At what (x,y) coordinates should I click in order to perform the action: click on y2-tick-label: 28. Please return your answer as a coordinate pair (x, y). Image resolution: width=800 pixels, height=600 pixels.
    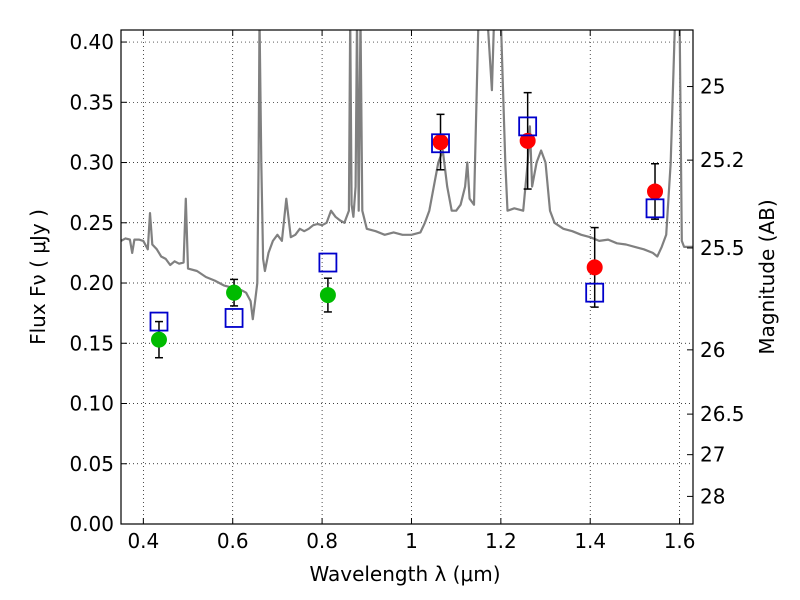
    Looking at the image, I should click on (712, 496).